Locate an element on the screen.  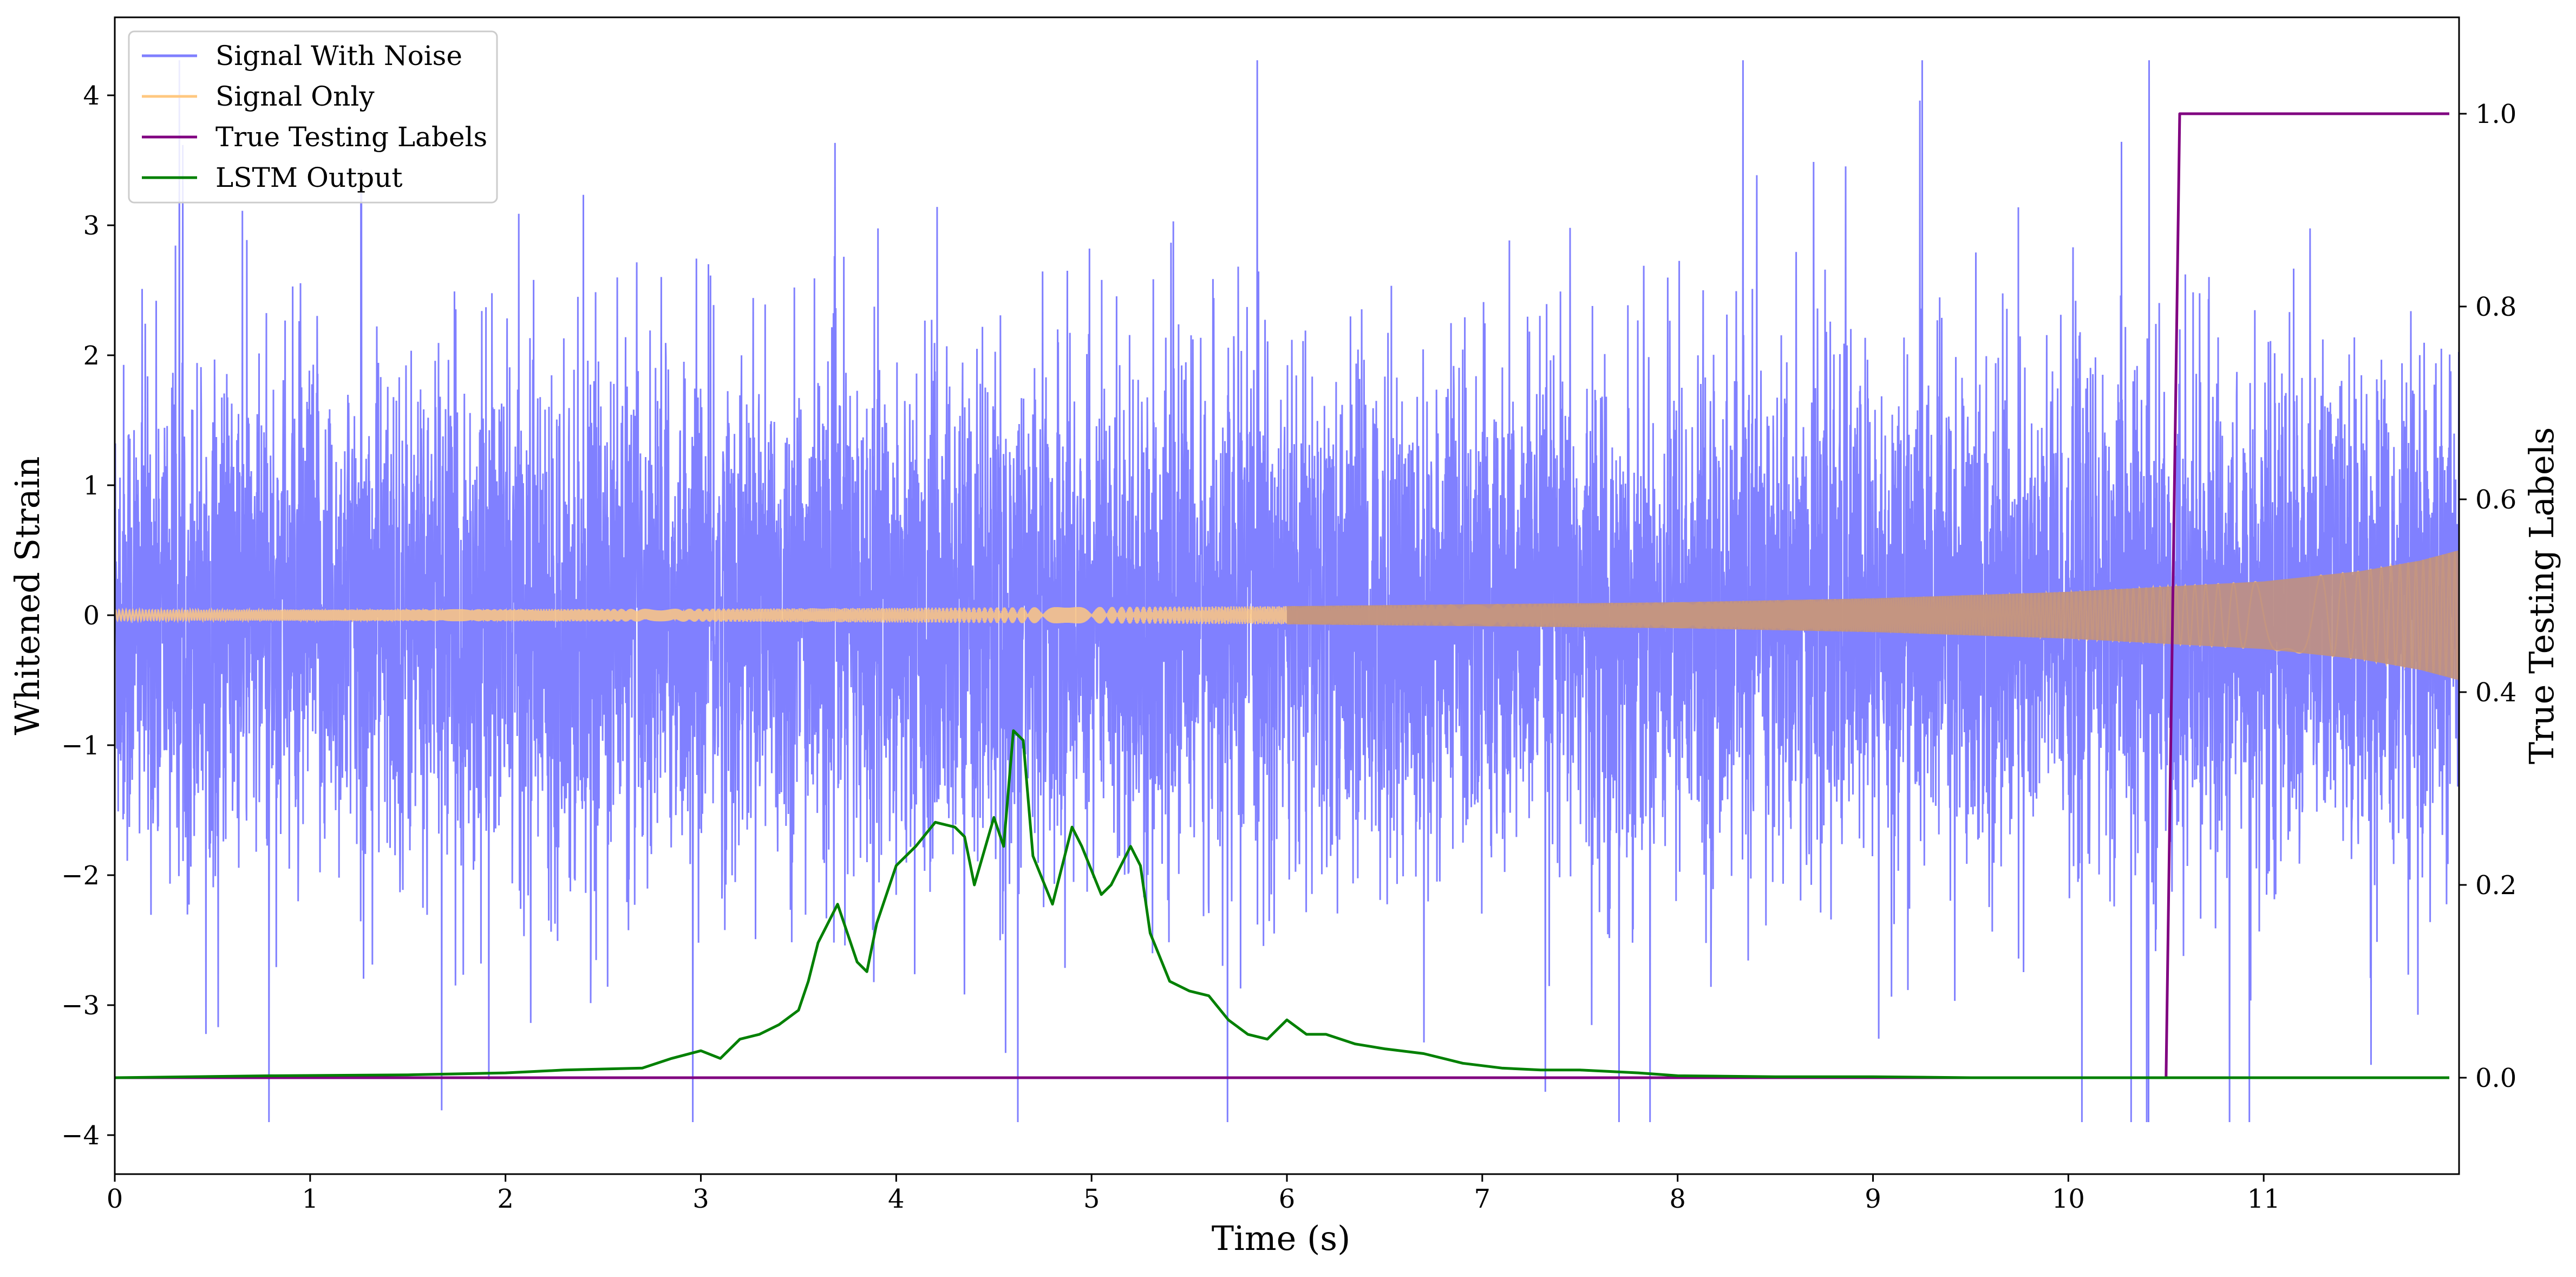
y-tick-label: 4 is located at coordinates (92, 96).